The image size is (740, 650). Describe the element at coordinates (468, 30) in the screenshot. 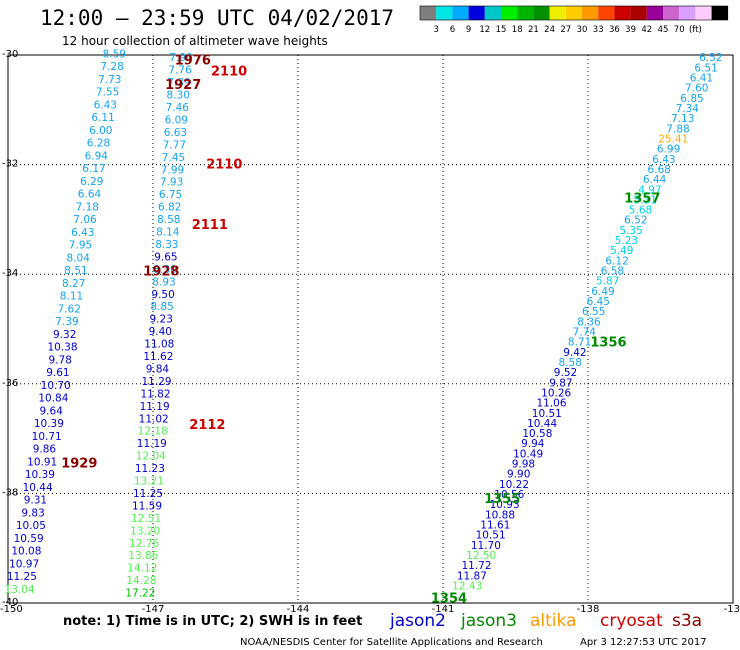

I see `scale-label: 9` at that location.